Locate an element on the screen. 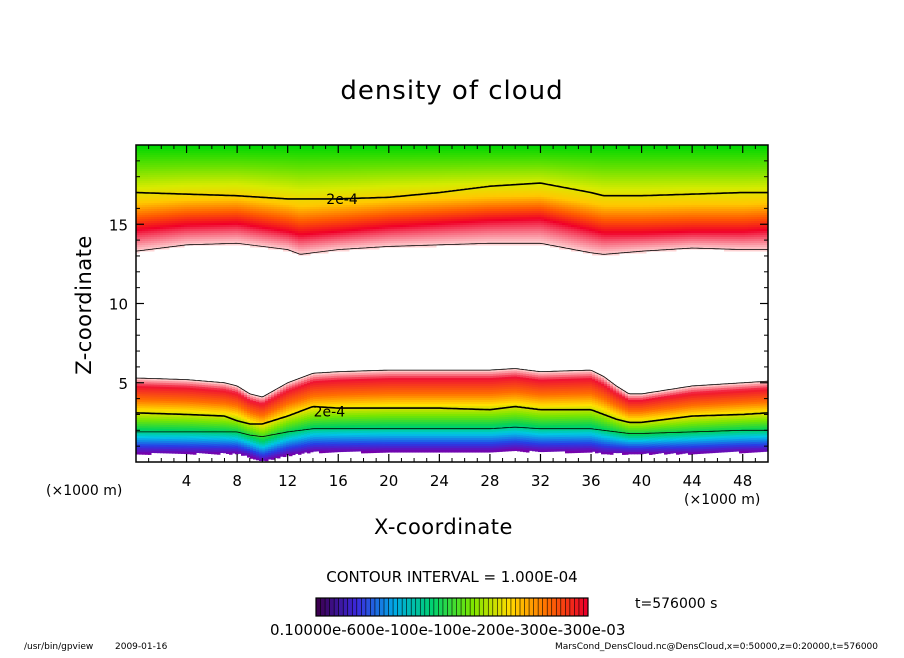 This screenshot has width=904, height=658. x-tick-label-20: 20 is located at coordinates (388, 481).